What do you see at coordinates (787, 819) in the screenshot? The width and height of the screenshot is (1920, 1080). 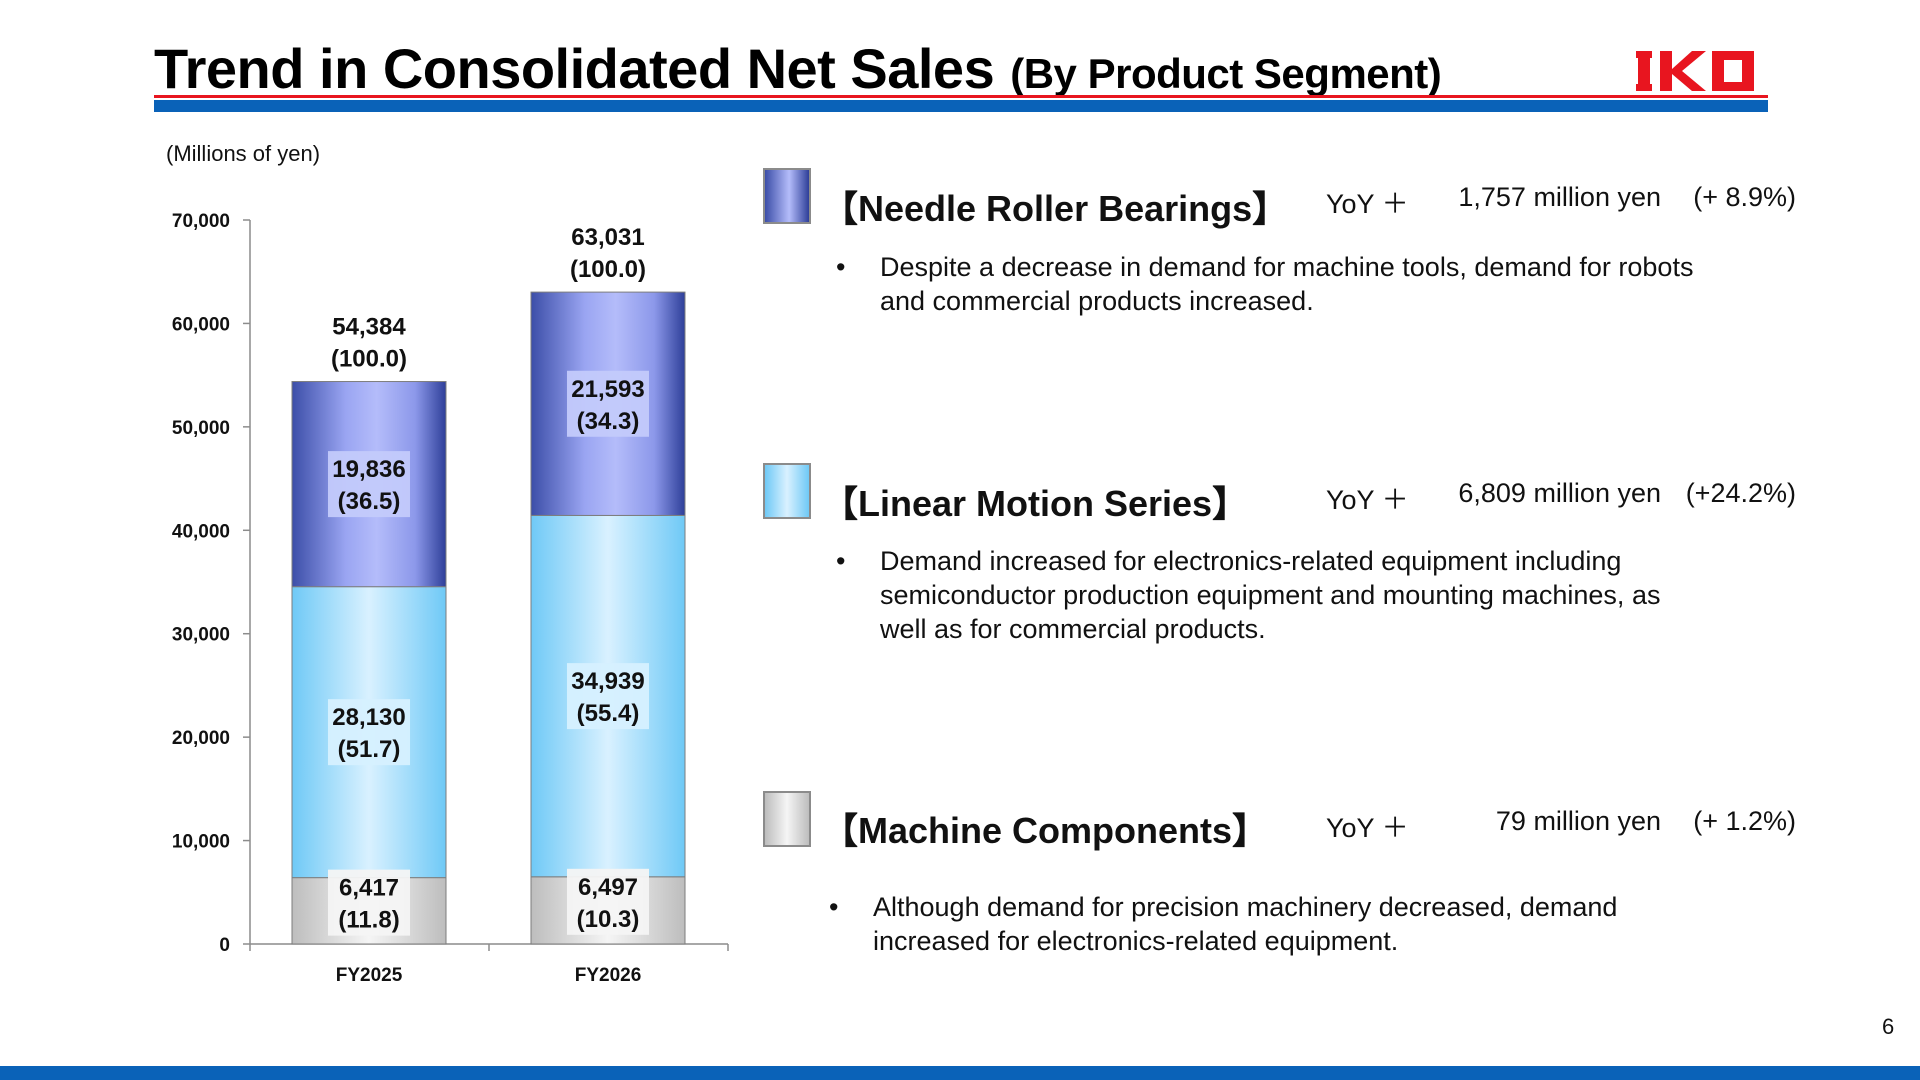 I see `machine-components-legend-swatch` at bounding box center [787, 819].